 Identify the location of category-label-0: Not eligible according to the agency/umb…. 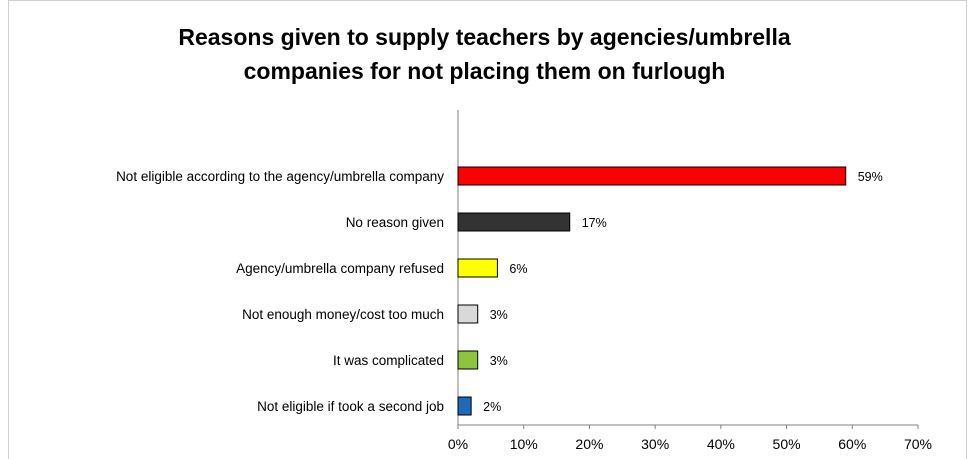
(280, 176).